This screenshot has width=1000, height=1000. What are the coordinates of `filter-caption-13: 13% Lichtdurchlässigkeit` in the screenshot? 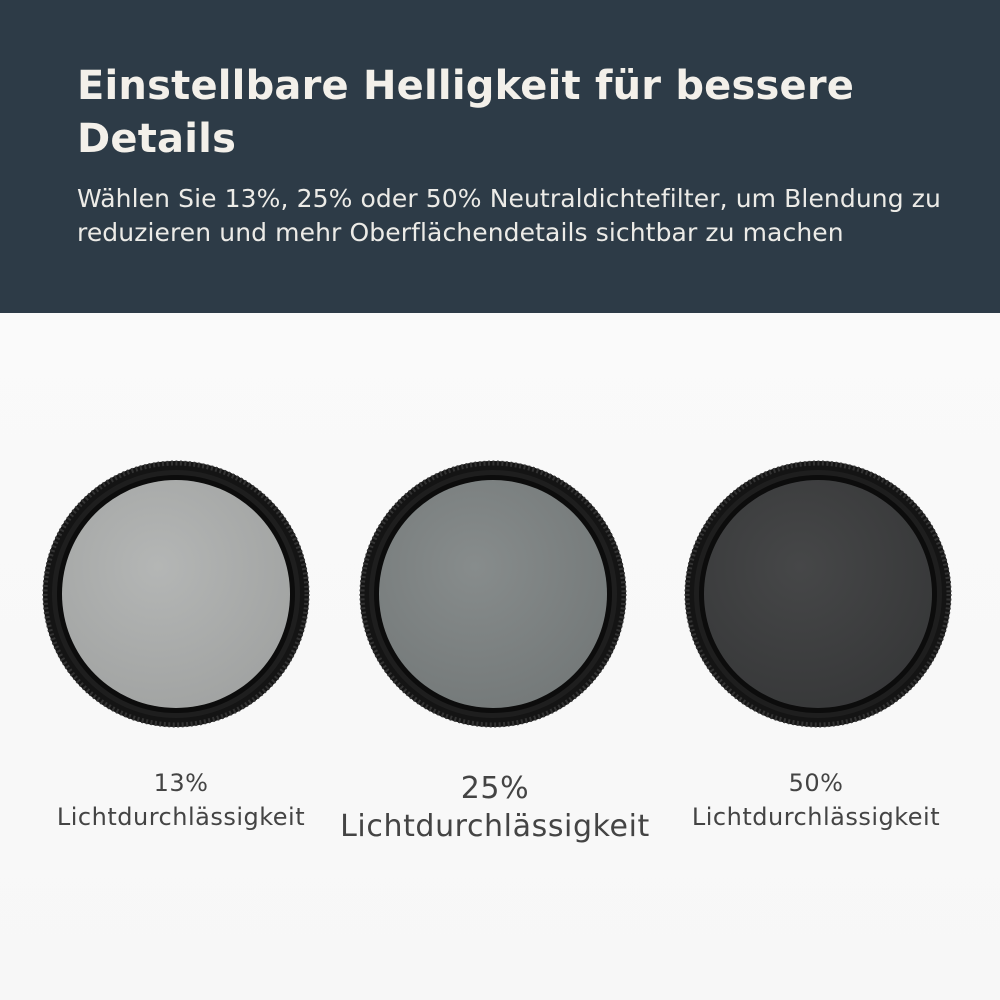 It's located at (181, 800).